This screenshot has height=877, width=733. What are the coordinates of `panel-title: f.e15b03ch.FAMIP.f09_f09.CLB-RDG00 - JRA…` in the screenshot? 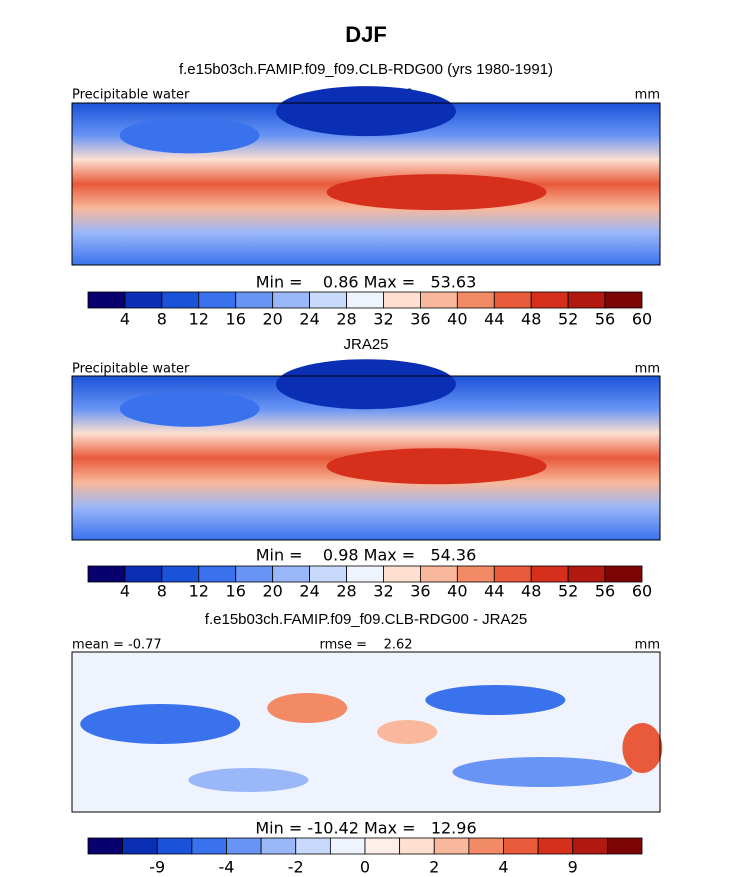 It's located at (366, 619).